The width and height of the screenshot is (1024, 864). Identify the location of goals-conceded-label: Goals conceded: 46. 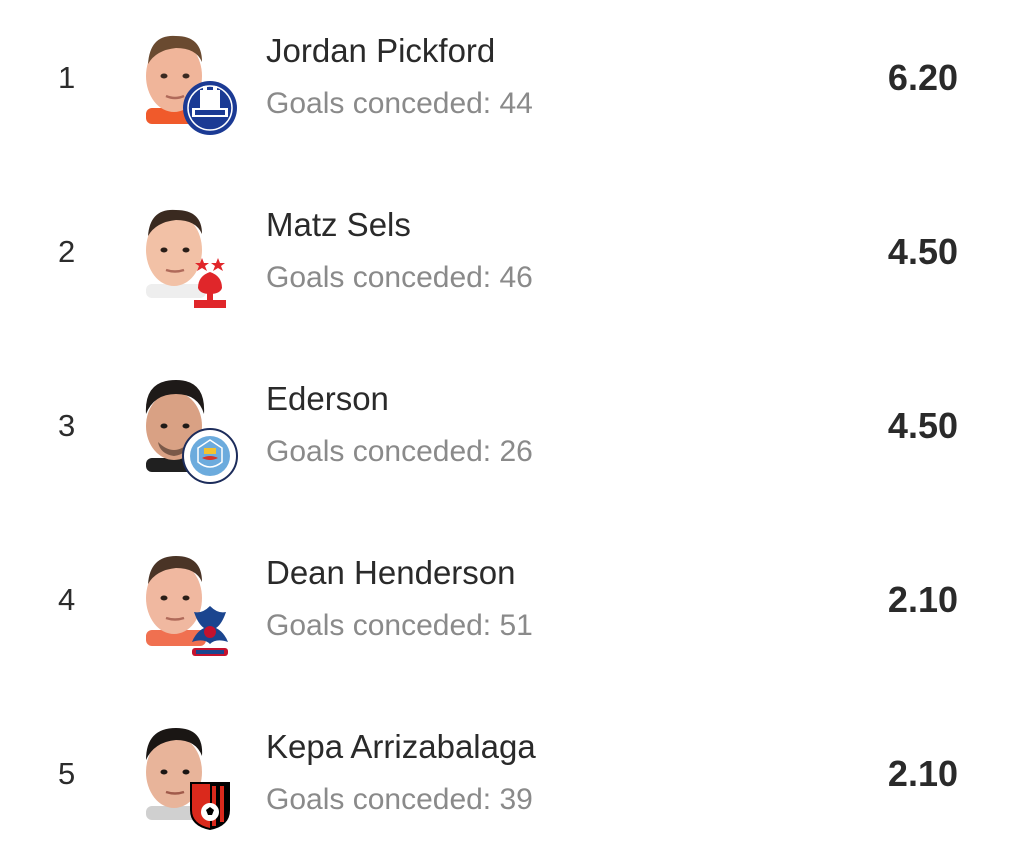
(399, 277).